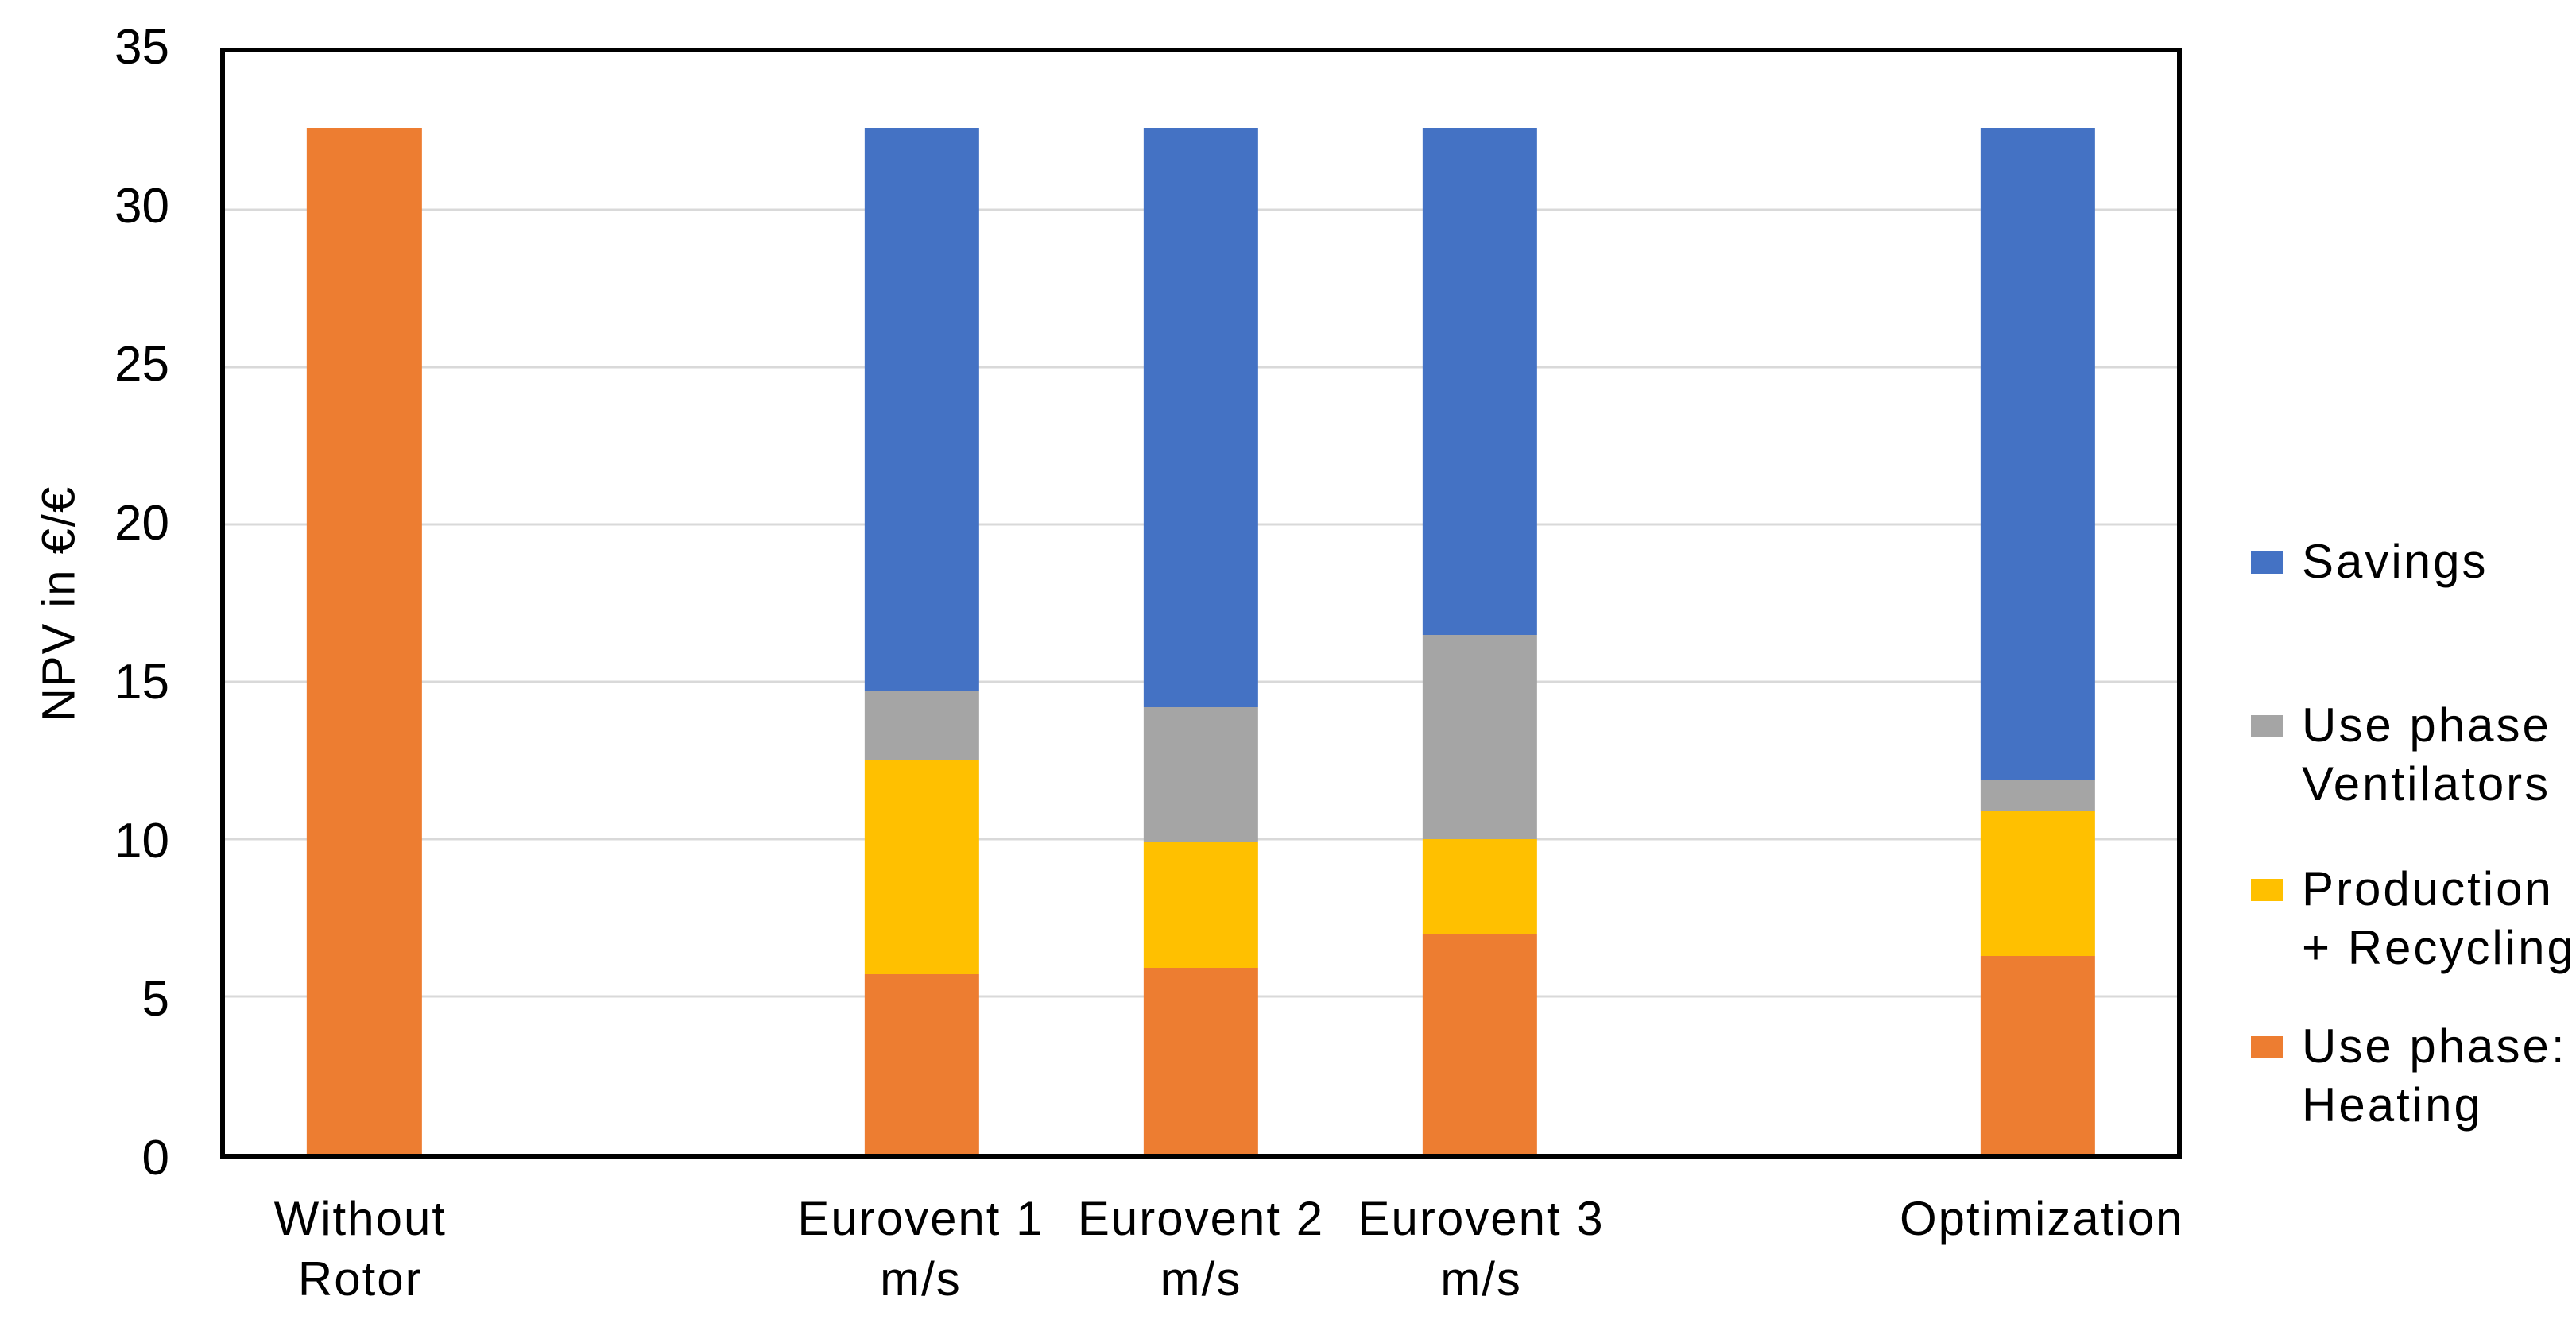 This screenshot has height=1331, width=2576. I want to click on y-axis-tick-labels: 0 5 10 15 20 25 30 35, so click(84, 603).